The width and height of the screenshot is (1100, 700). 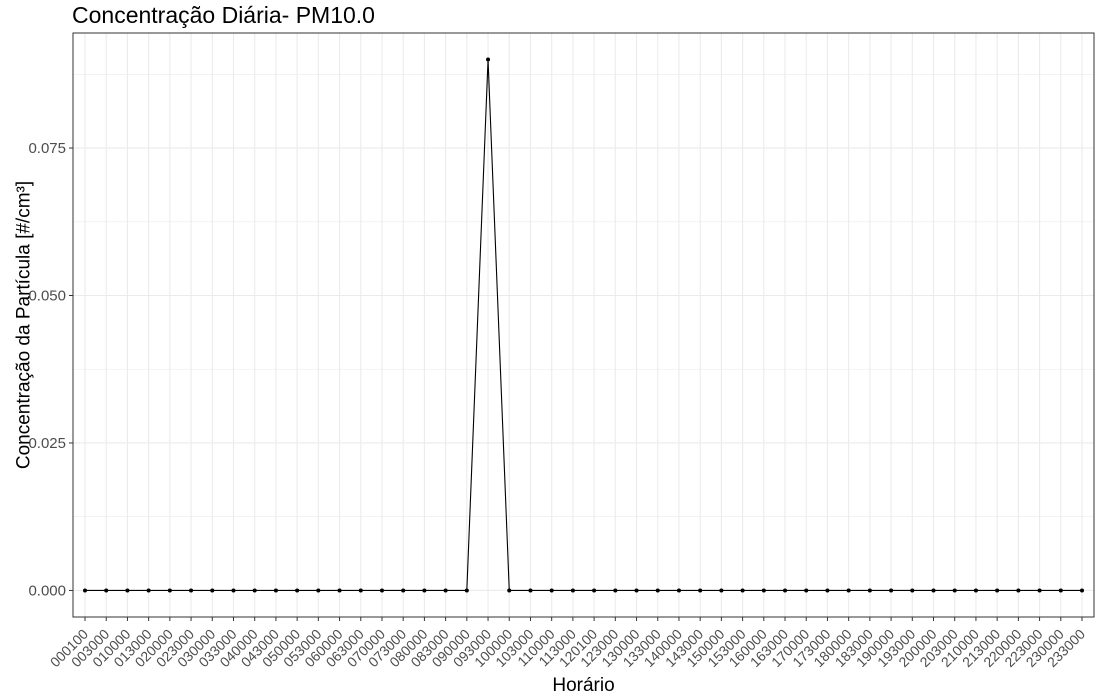 I want to click on x-axis-title: Horário, so click(x=583, y=685).